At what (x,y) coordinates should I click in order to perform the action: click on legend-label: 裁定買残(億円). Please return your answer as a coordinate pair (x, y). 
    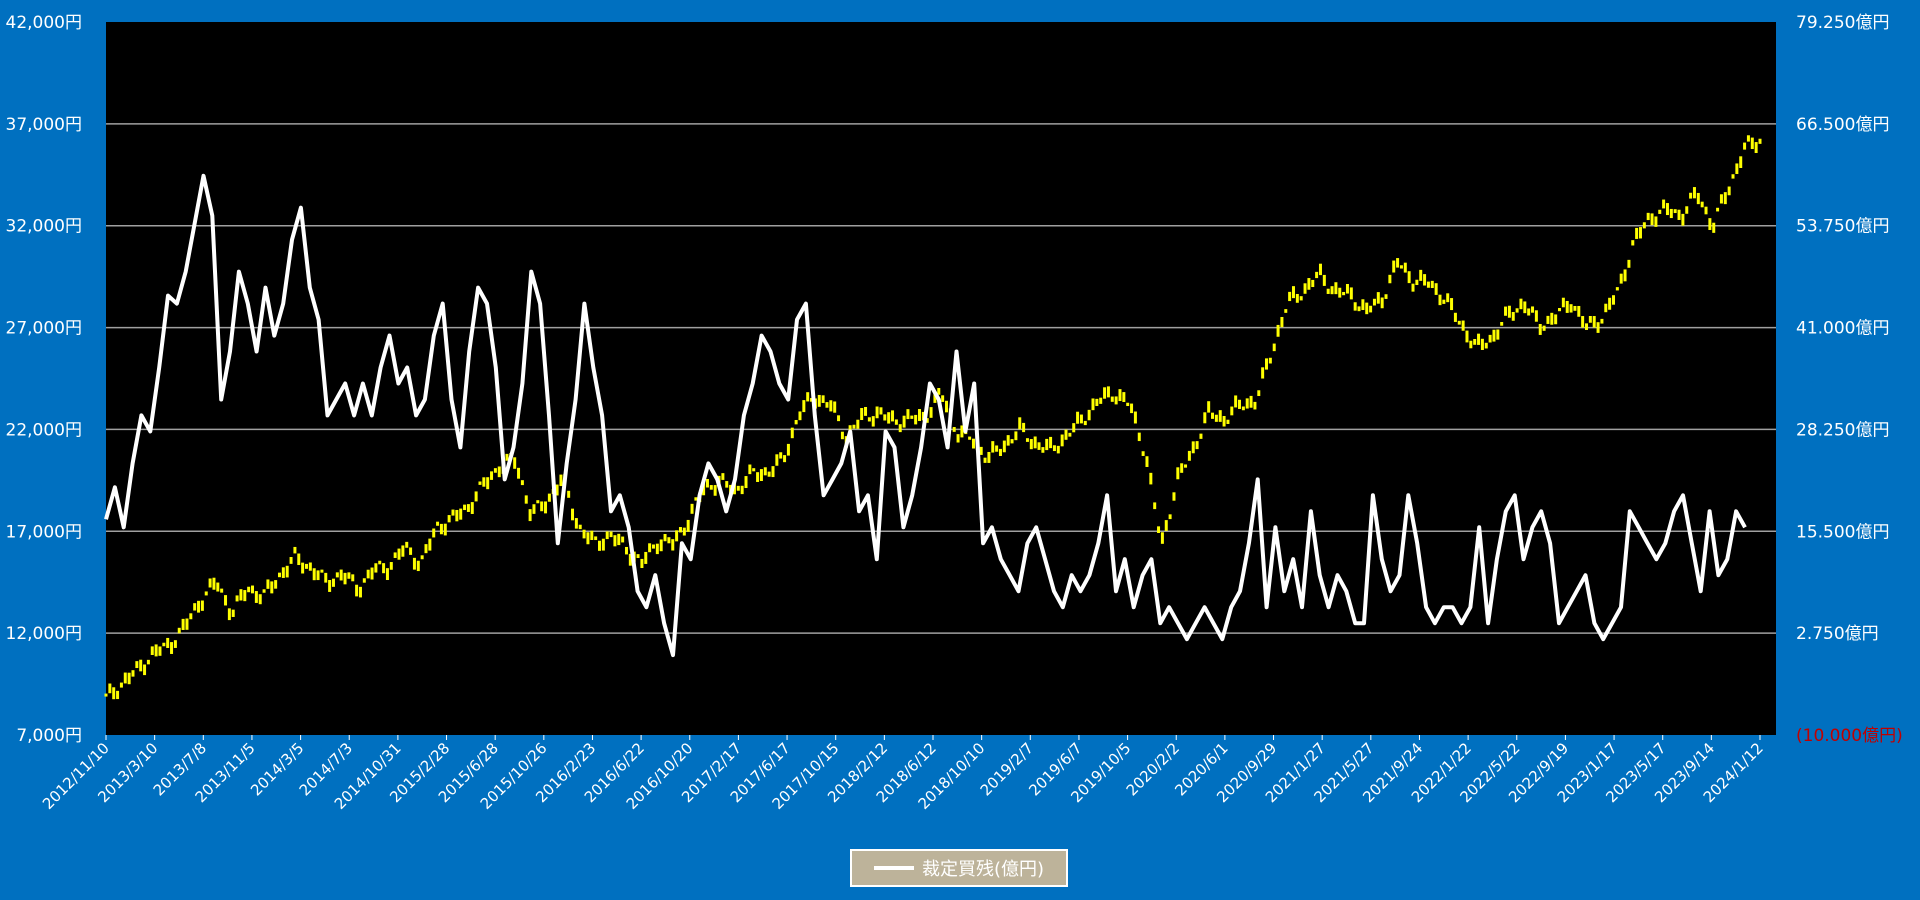
    Looking at the image, I should click on (983, 869).